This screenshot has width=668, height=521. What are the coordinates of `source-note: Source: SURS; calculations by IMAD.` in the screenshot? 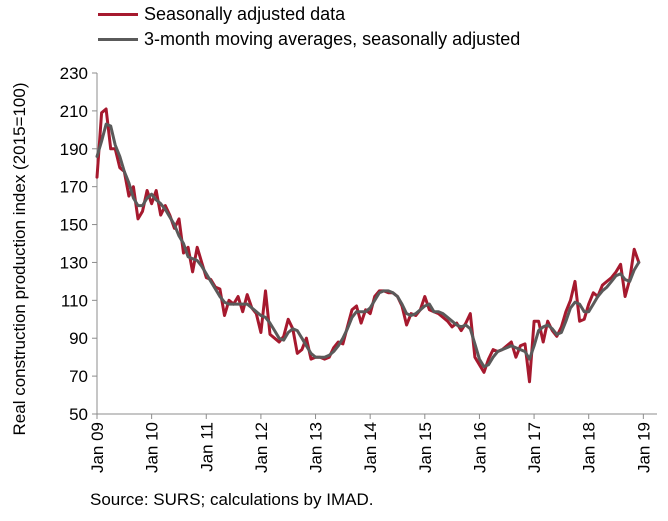 It's located at (232, 499).